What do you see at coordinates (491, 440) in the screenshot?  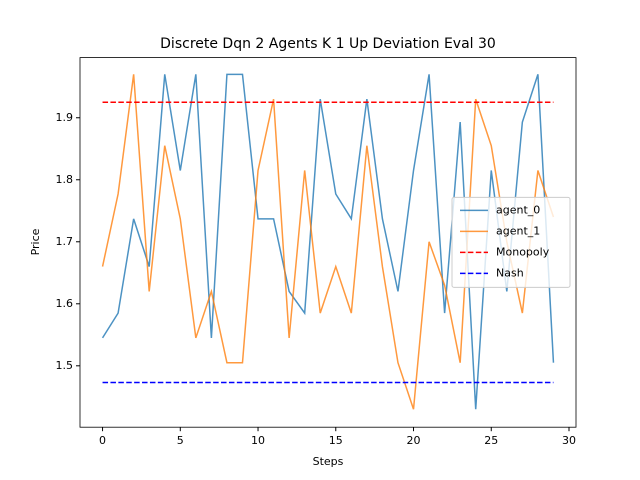 I see `x-tick-label: 25` at bounding box center [491, 440].